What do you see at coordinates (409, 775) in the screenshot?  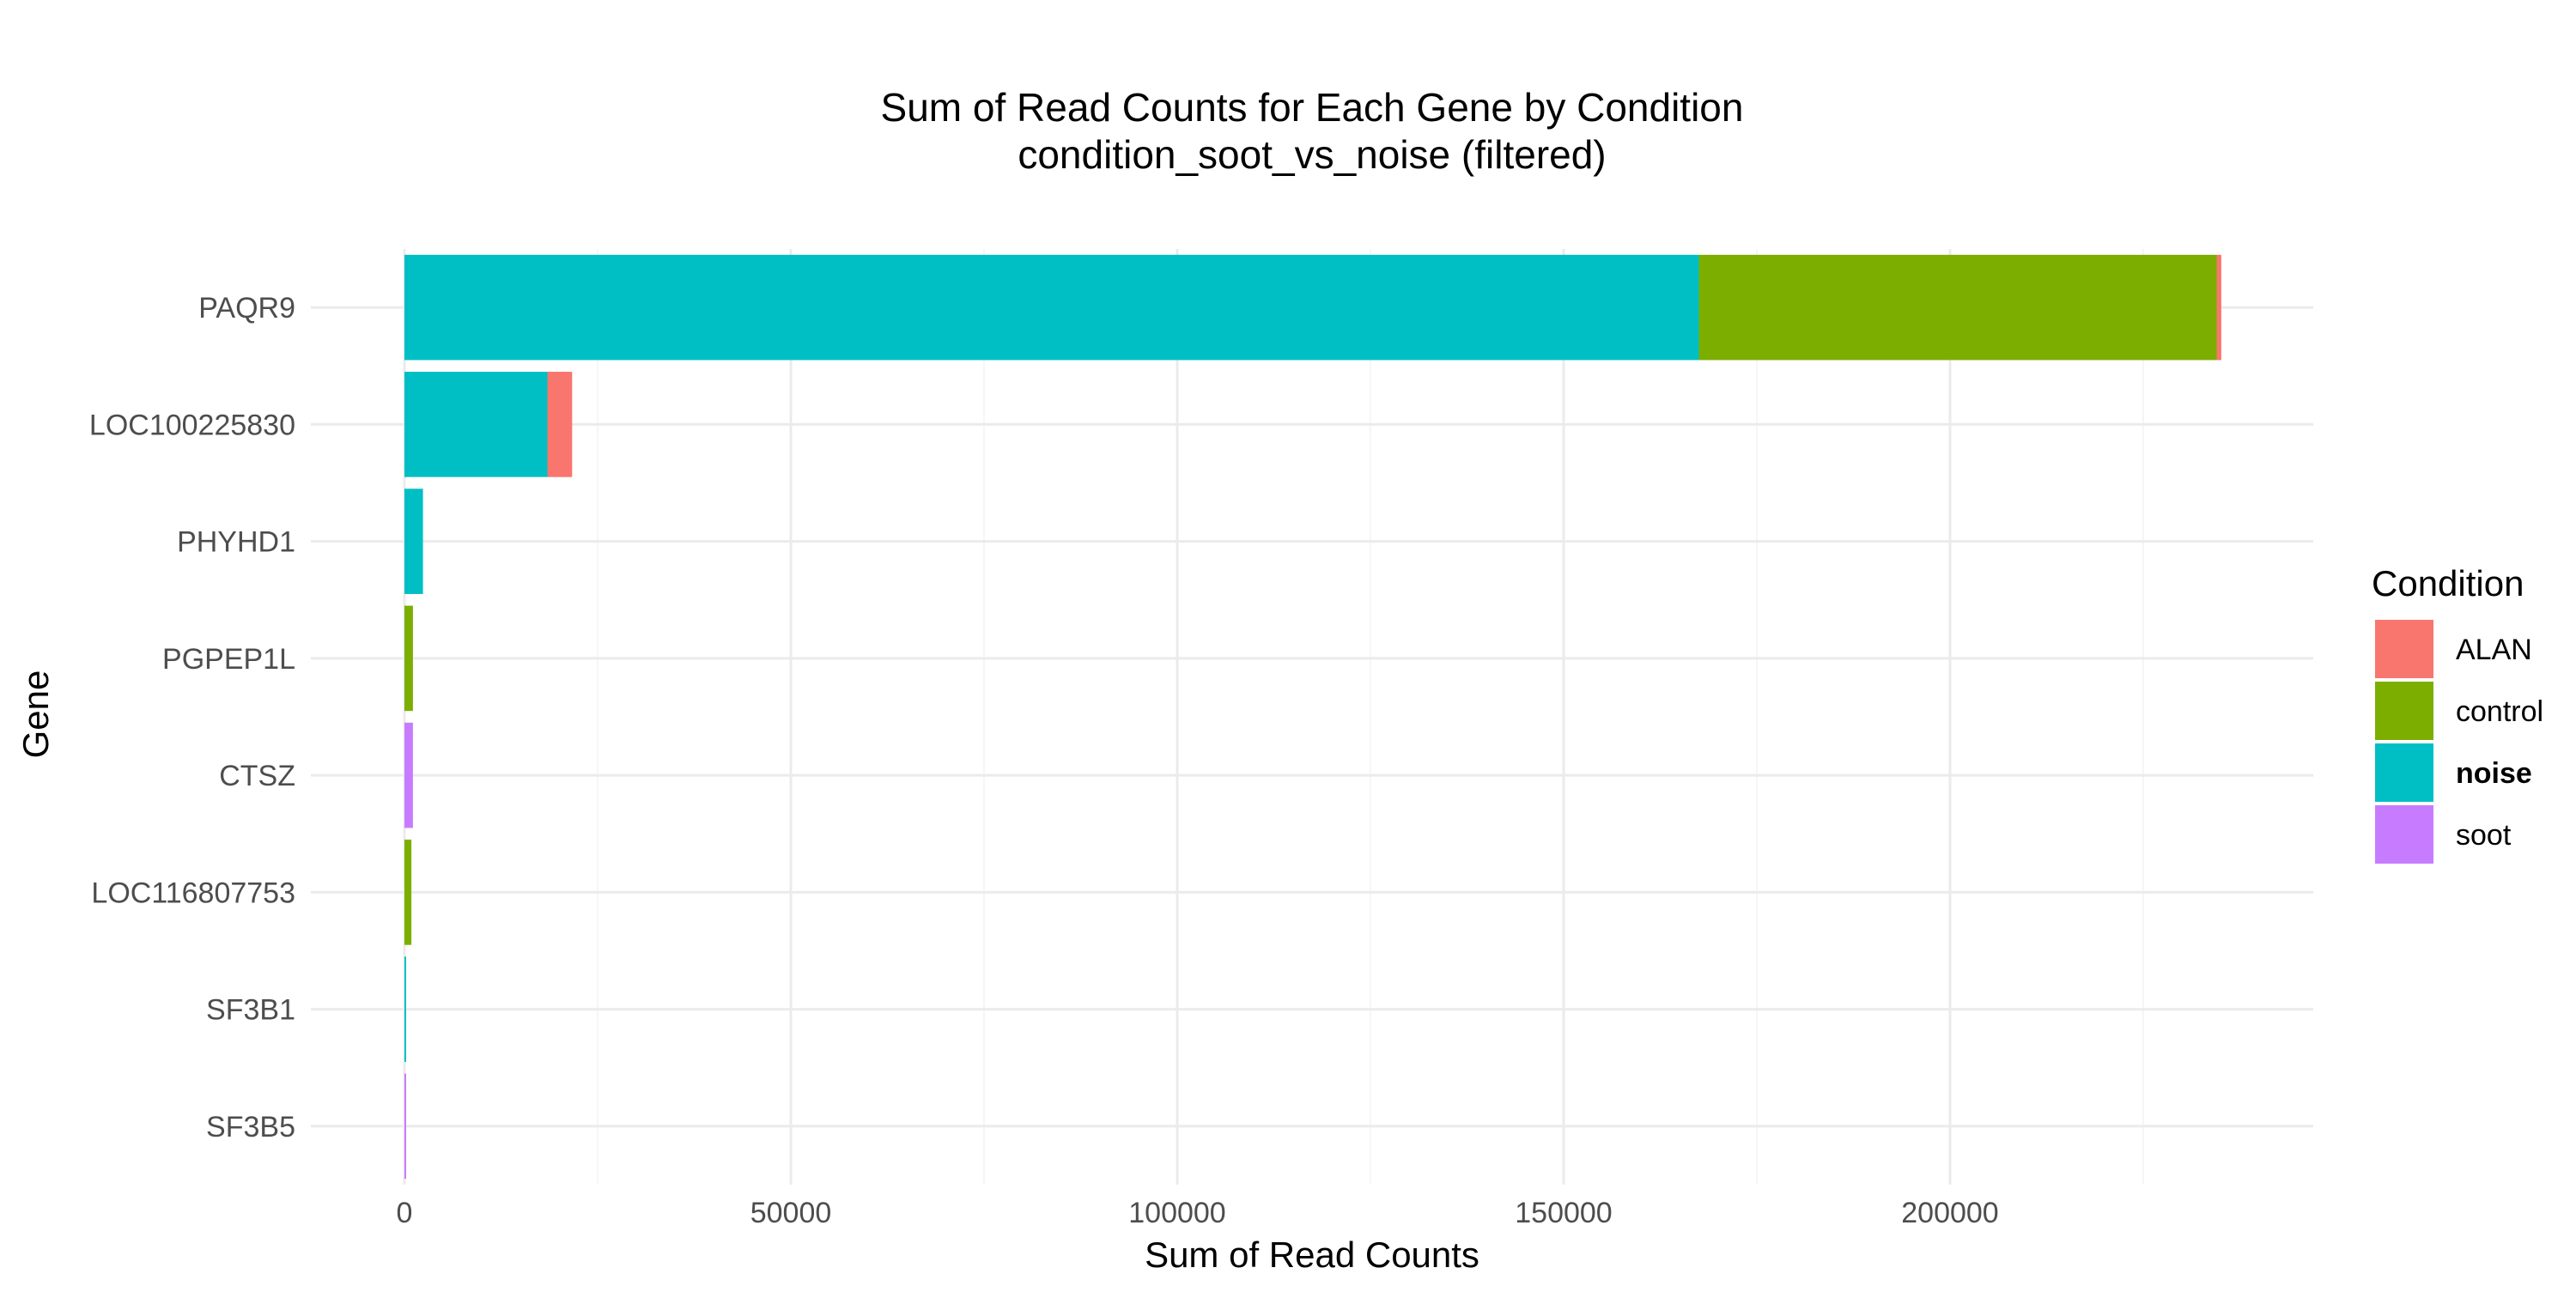 I see `bar-CTSZ-soot` at bounding box center [409, 775].